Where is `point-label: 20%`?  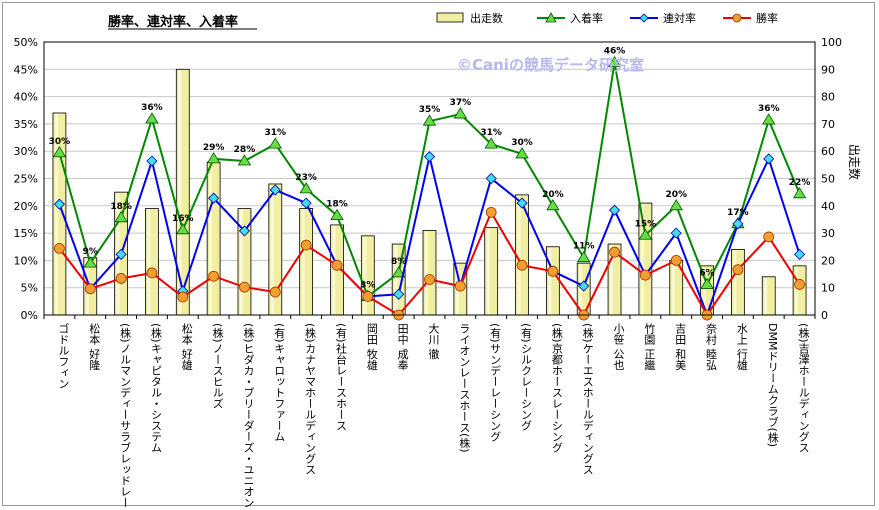 point-label: 20% is located at coordinates (676, 195).